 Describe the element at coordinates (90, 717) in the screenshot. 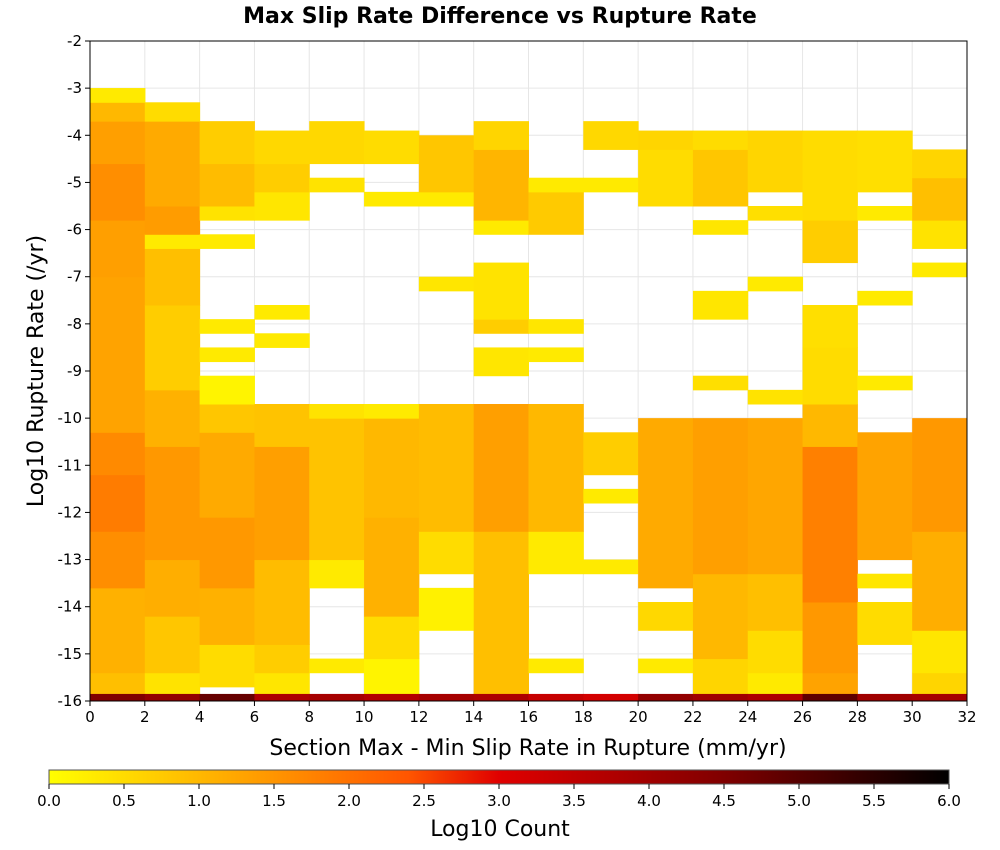

I see `x-tick-label-0: 0` at that location.